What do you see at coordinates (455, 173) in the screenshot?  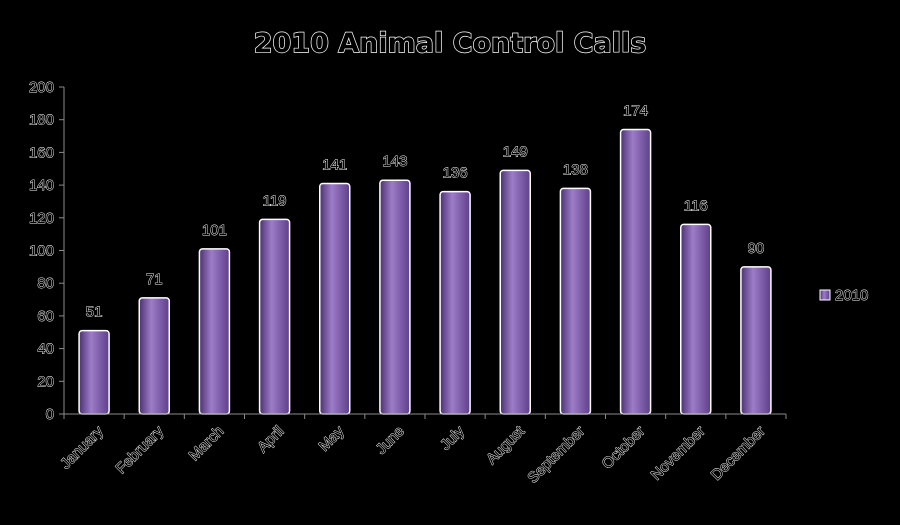 I see `data-label: 136` at bounding box center [455, 173].